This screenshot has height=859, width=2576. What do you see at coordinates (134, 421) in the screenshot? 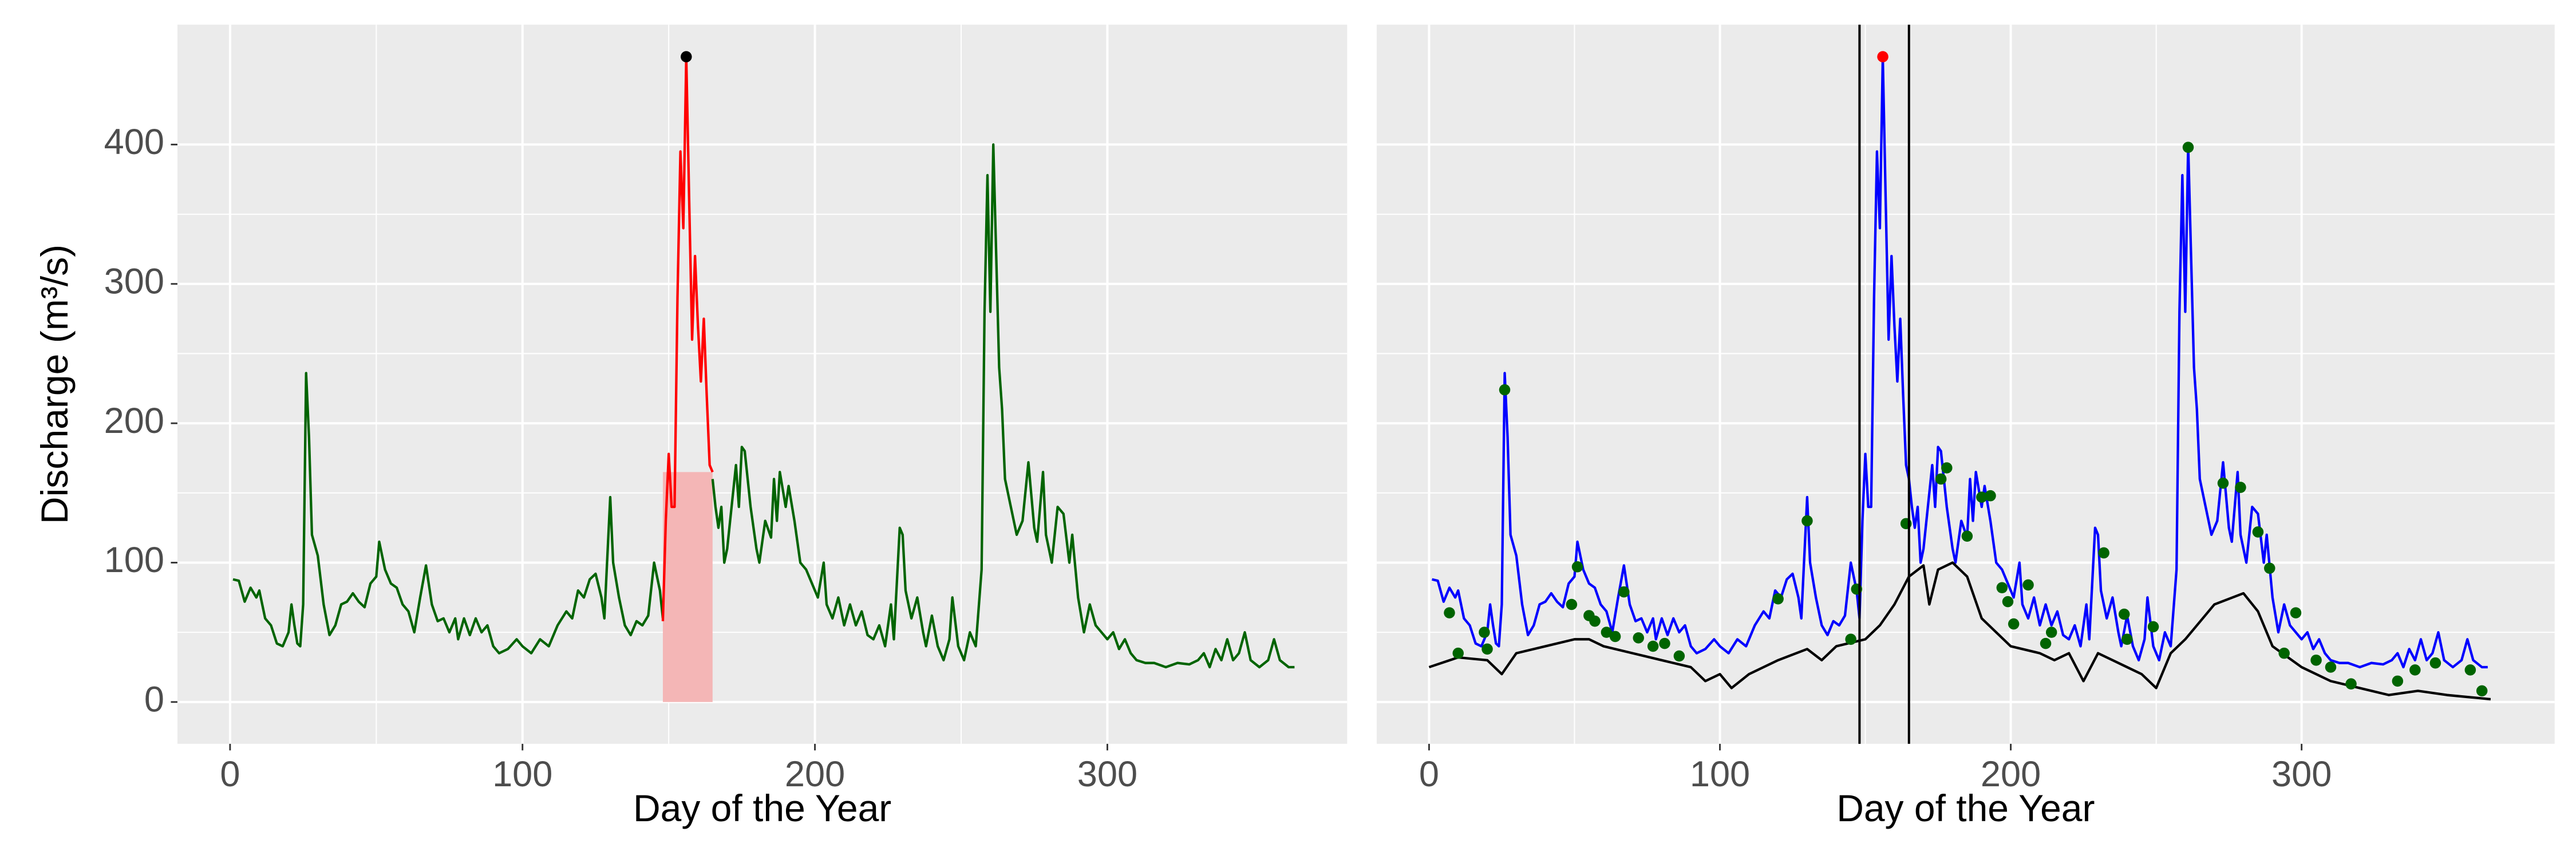
I see `y-tick-label: 200` at bounding box center [134, 421].